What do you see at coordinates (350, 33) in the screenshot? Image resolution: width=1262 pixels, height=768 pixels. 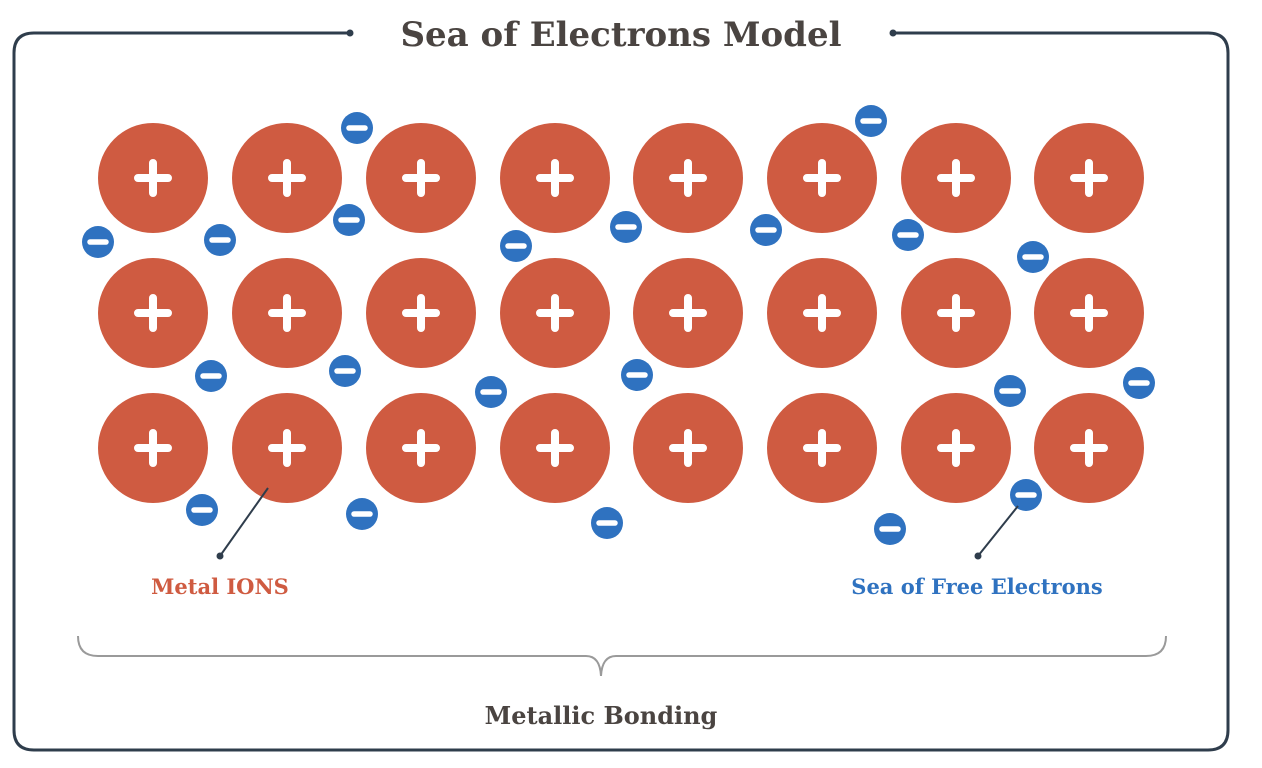 I see `frame-title-dot-left` at bounding box center [350, 33].